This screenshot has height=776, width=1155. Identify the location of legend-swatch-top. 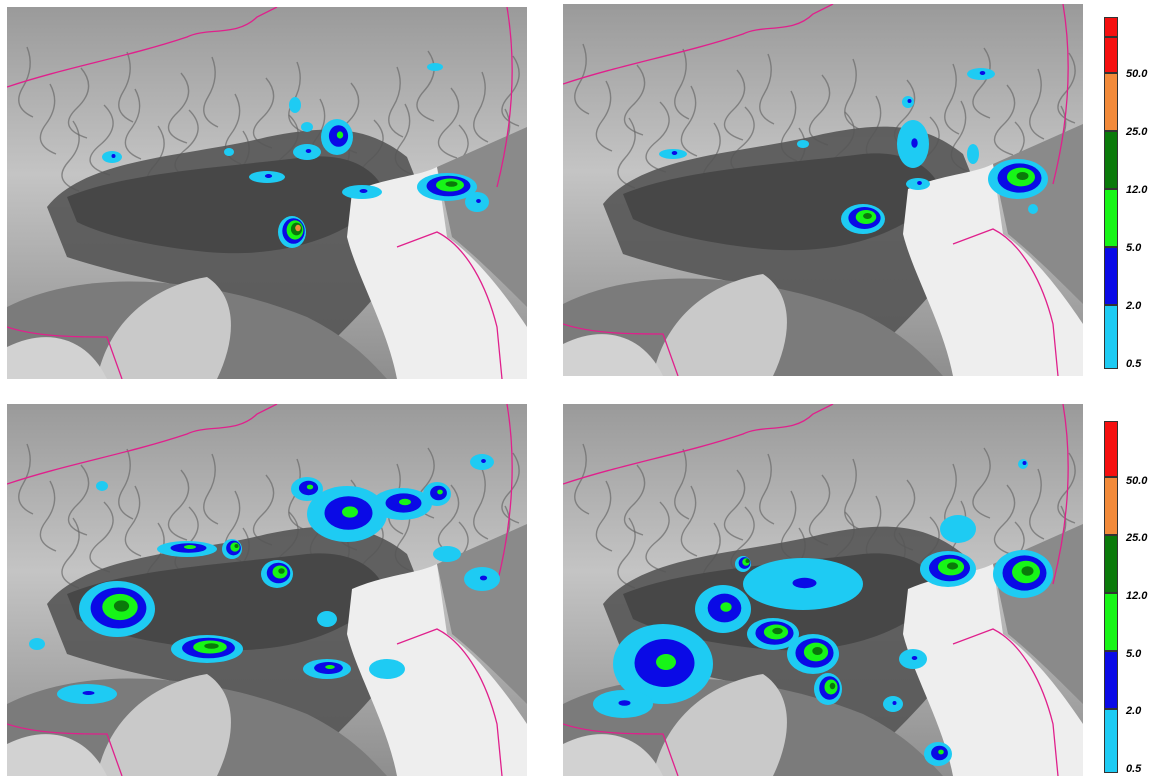
(1111, 27).